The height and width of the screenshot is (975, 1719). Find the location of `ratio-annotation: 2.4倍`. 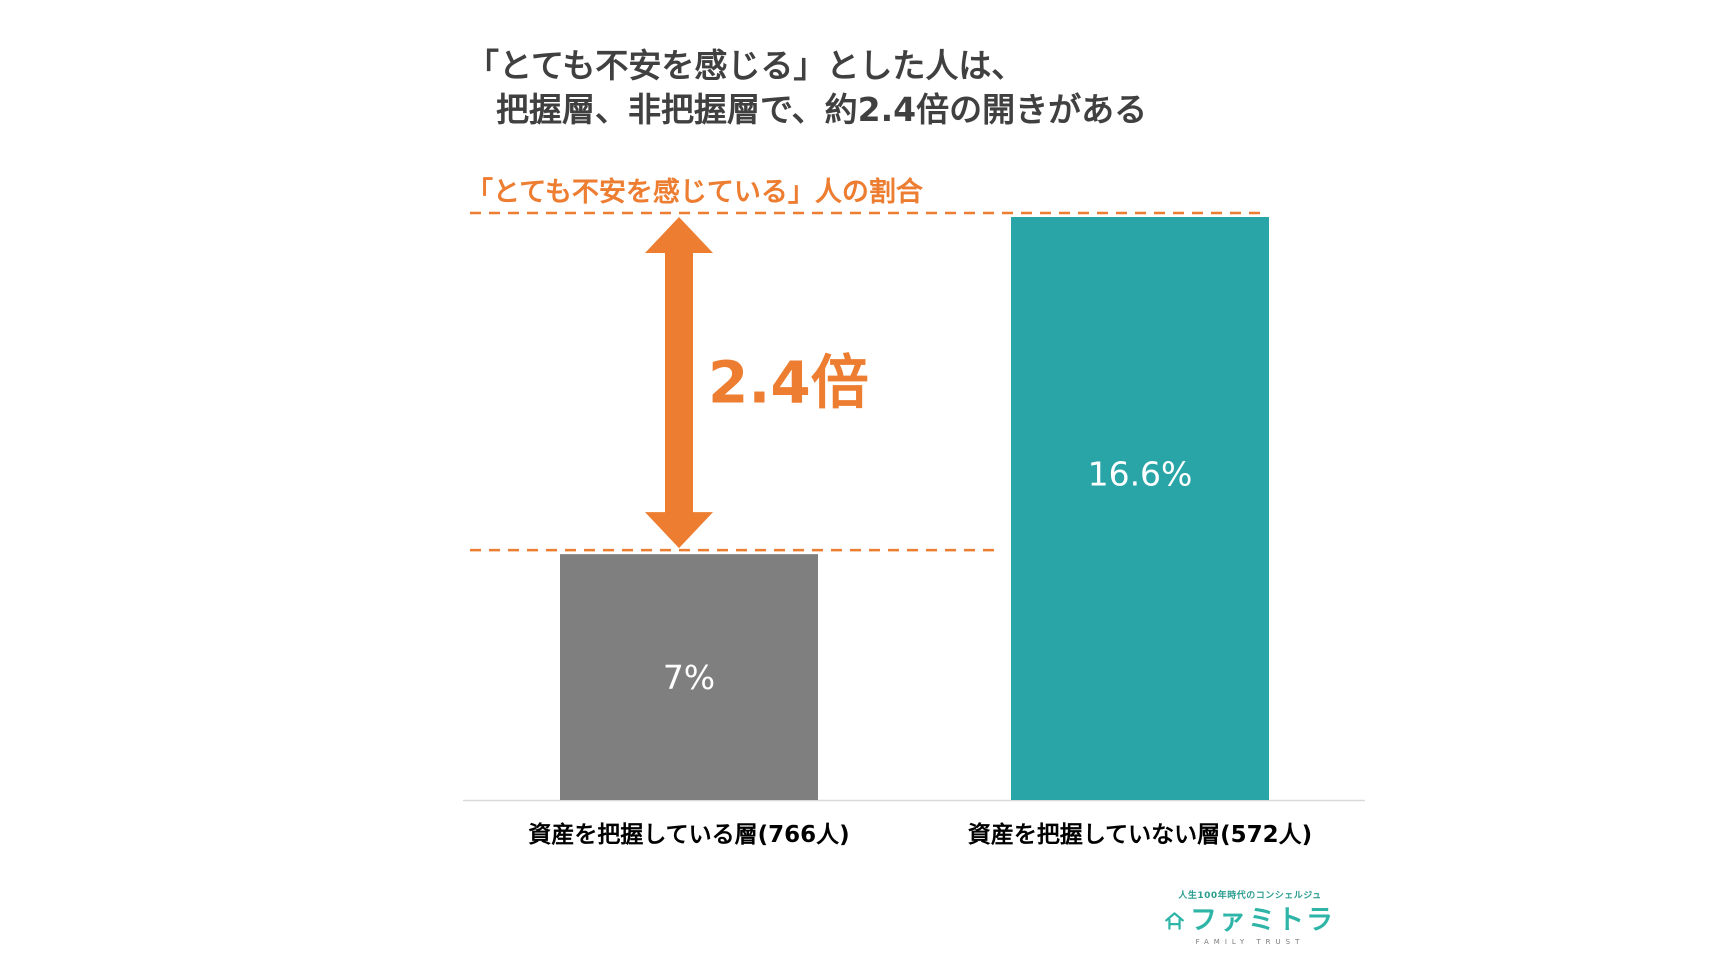

ratio-annotation: 2.4倍 is located at coordinates (788, 383).